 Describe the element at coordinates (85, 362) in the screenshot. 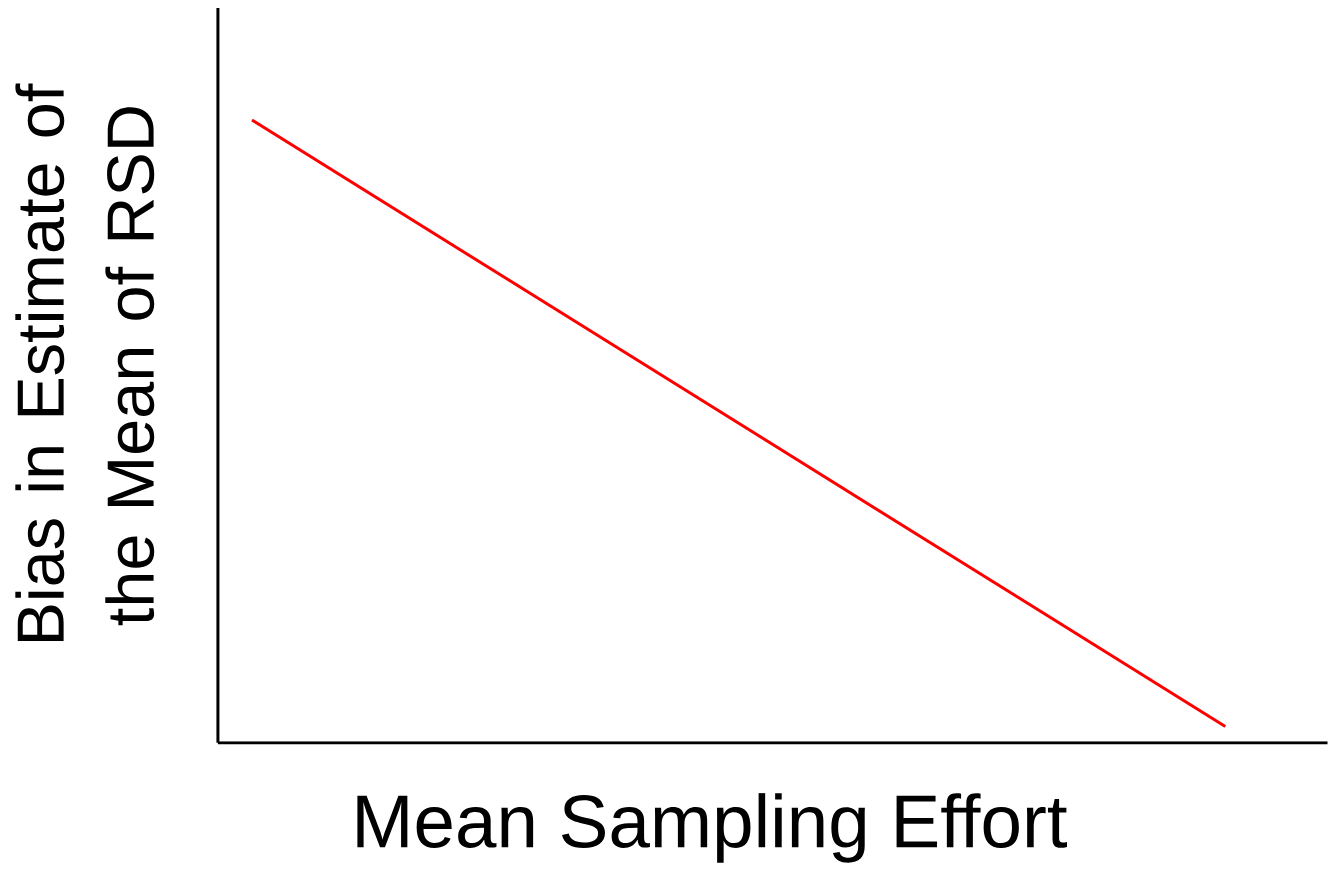

I see `y-axis-title: Bias in Estimate of the Mean of RSD` at that location.